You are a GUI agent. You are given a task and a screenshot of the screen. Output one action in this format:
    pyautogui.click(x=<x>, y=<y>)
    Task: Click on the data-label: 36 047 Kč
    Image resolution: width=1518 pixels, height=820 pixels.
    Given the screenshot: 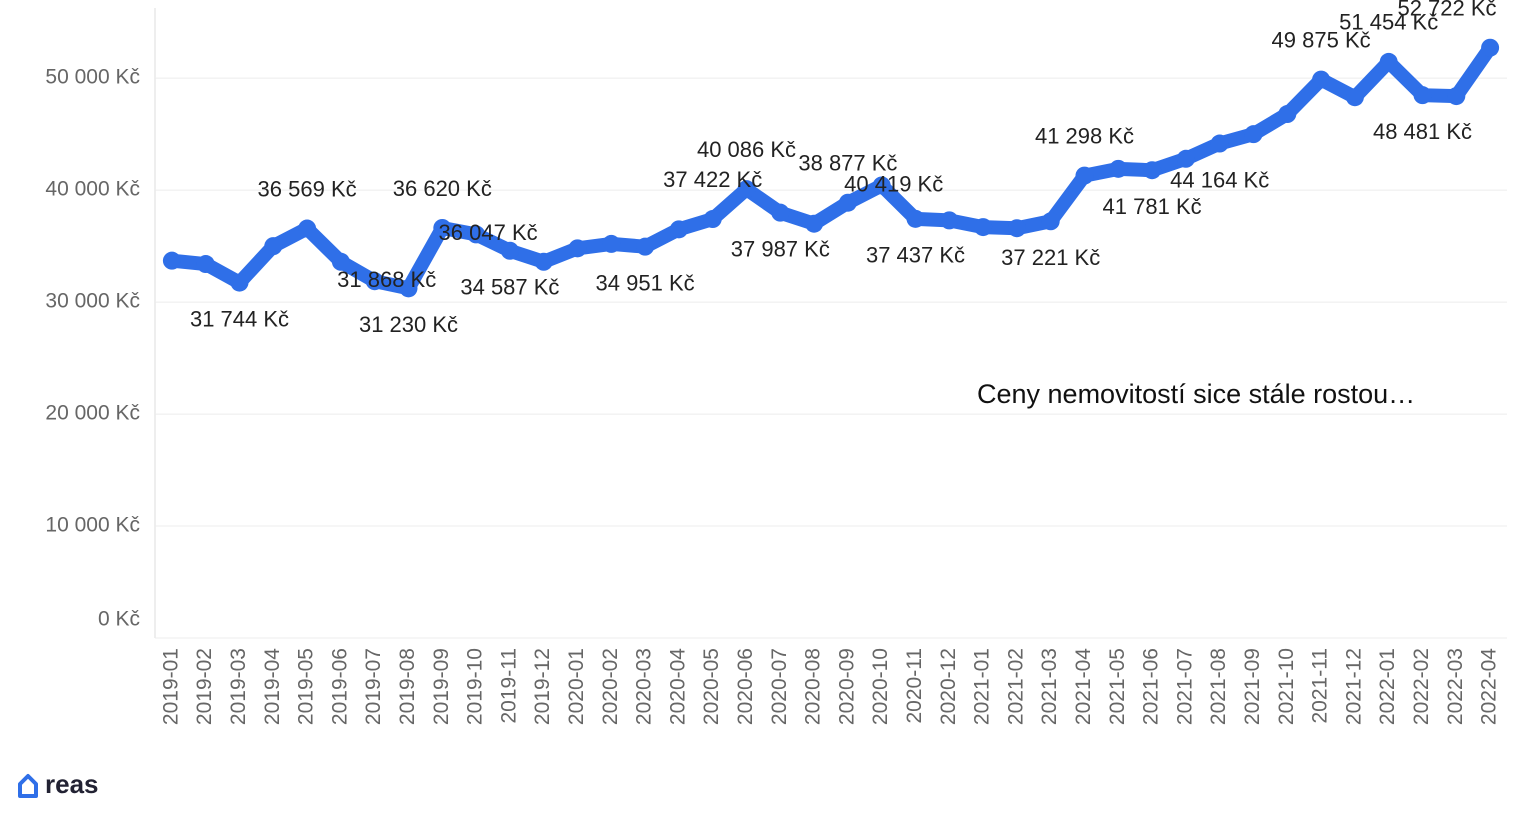 What is the action you would take?
    pyautogui.click(x=488, y=232)
    